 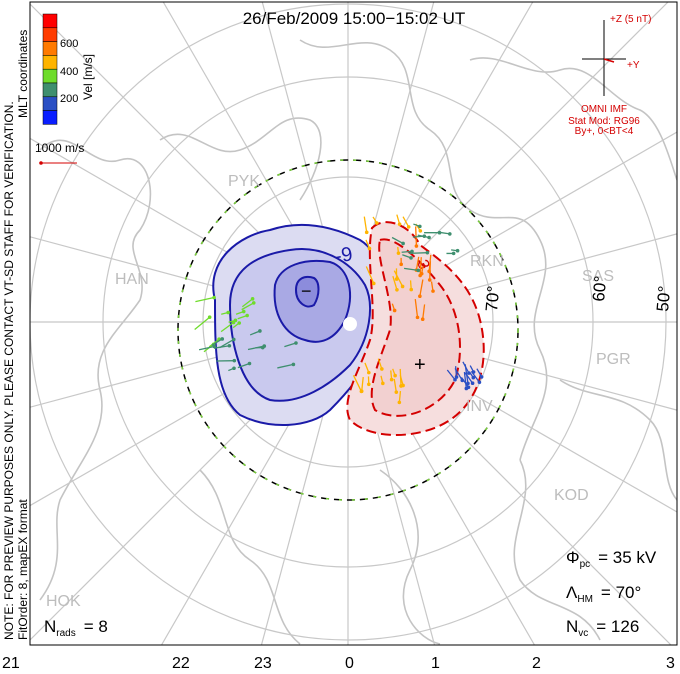 I want to click on mlt-label: 0, so click(x=349, y=663).